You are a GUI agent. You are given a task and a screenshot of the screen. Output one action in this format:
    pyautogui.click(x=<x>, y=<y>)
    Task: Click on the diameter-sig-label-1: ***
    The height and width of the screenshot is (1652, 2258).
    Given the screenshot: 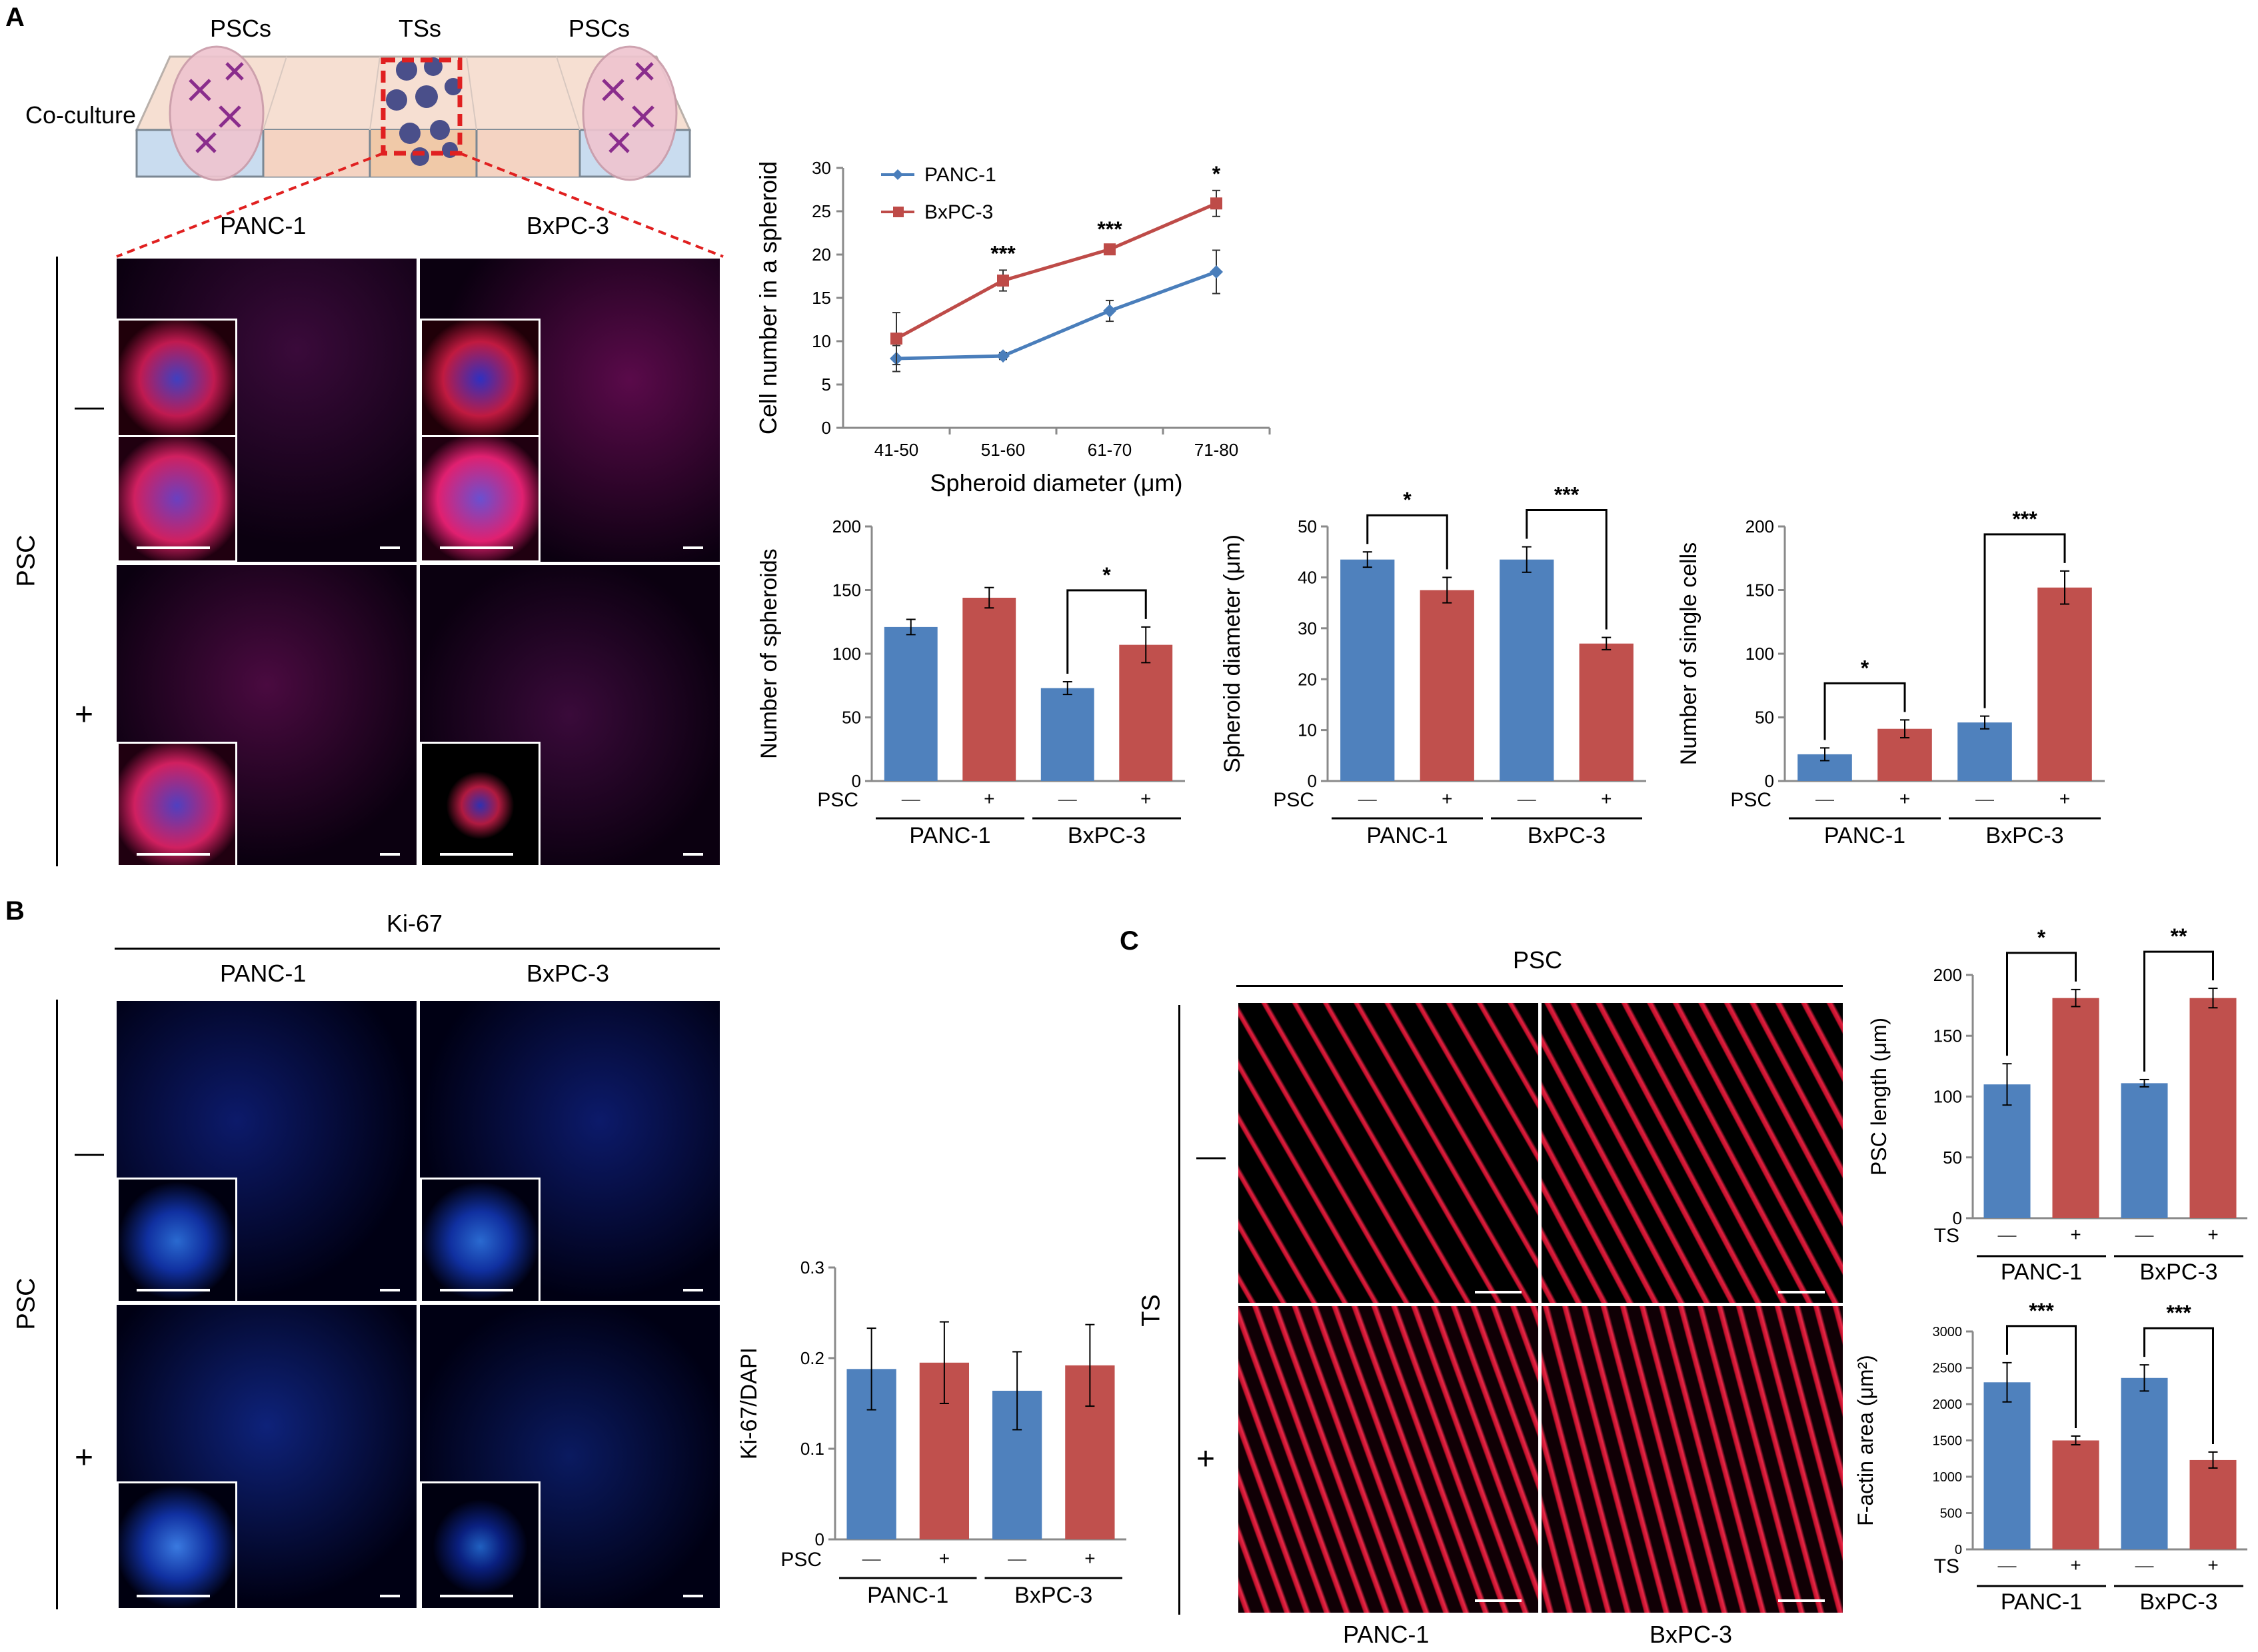 What is the action you would take?
    pyautogui.click(x=1567, y=495)
    